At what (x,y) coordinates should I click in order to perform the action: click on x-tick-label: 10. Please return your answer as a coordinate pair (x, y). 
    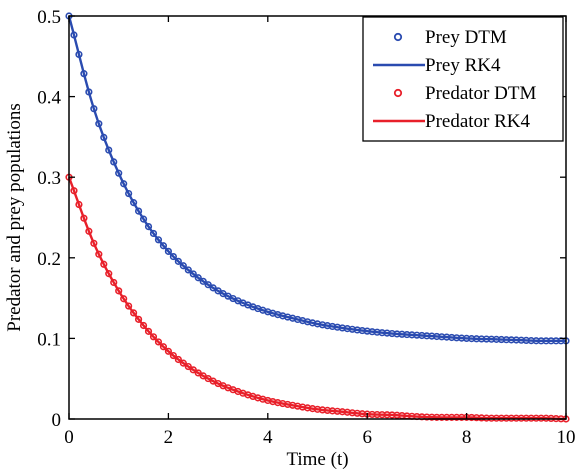
    Looking at the image, I should click on (566, 437).